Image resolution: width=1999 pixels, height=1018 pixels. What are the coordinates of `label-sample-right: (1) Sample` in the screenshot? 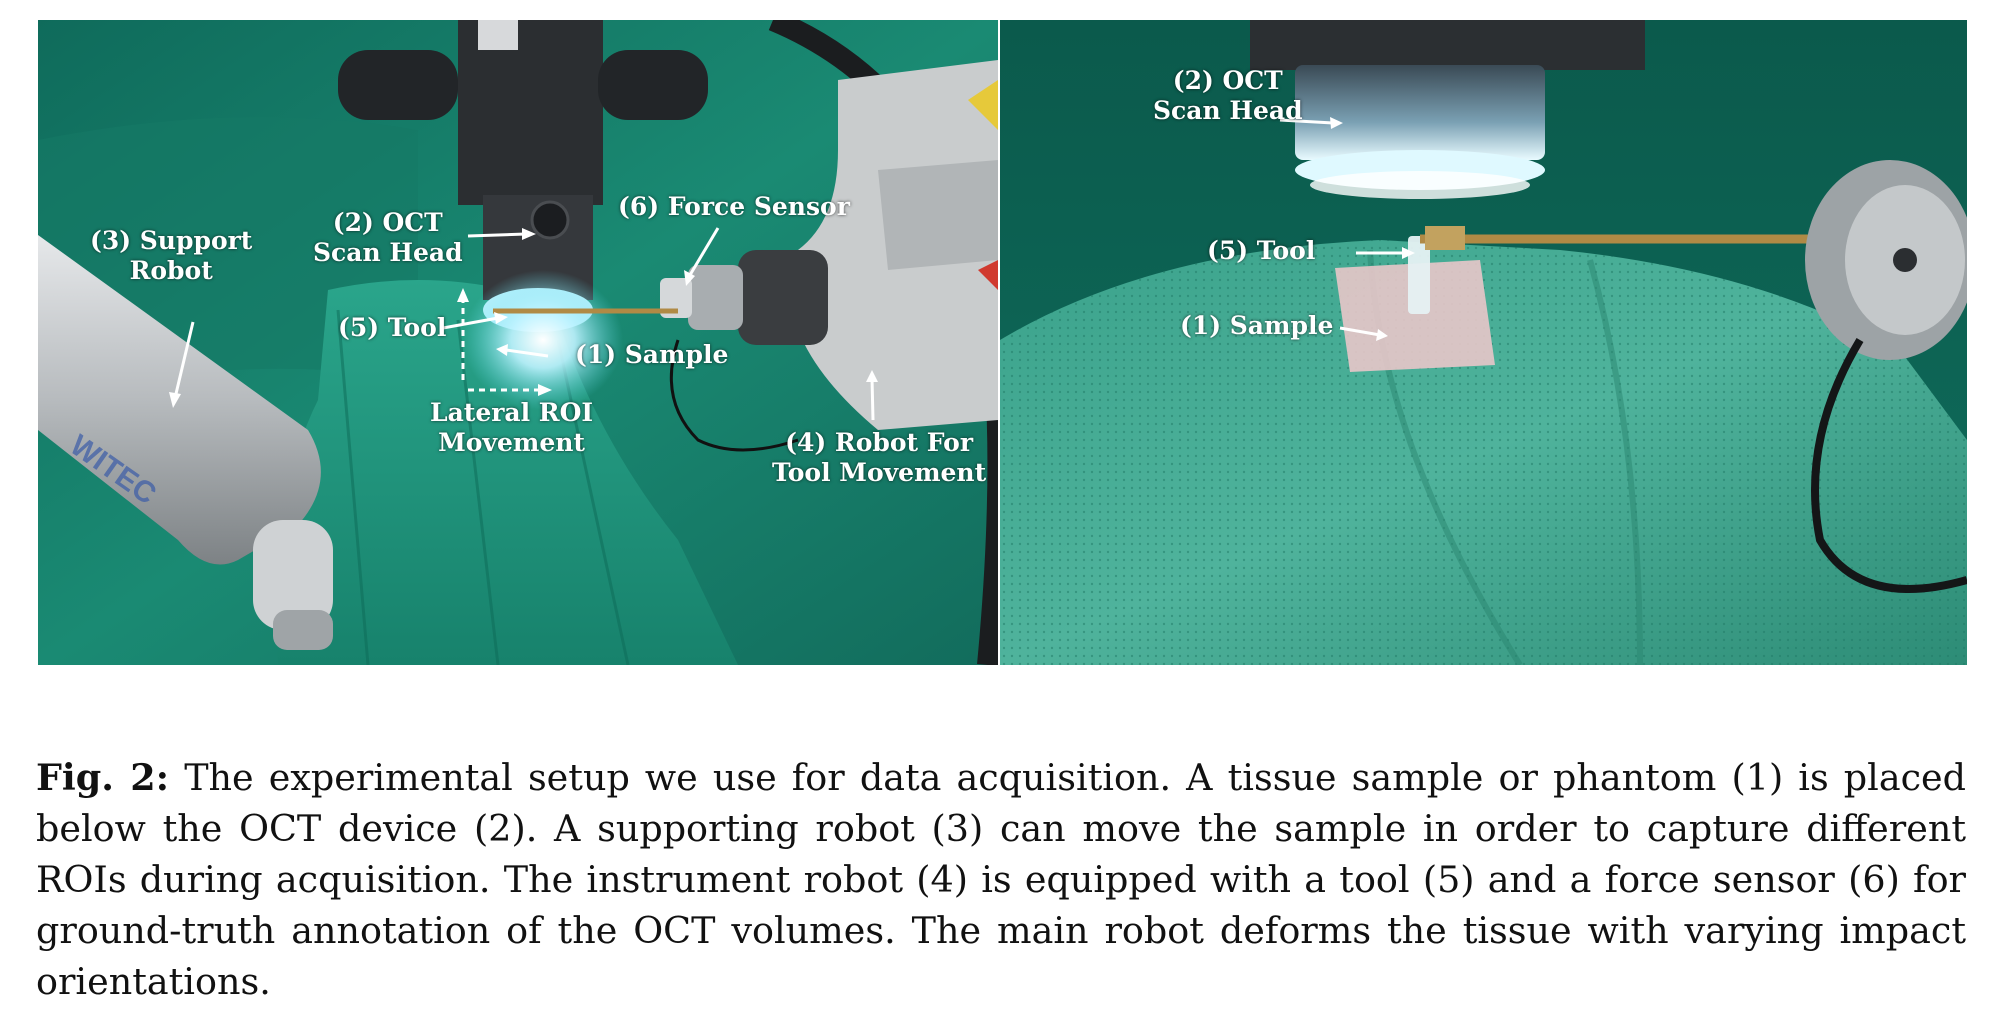 It's located at (1256, 326).